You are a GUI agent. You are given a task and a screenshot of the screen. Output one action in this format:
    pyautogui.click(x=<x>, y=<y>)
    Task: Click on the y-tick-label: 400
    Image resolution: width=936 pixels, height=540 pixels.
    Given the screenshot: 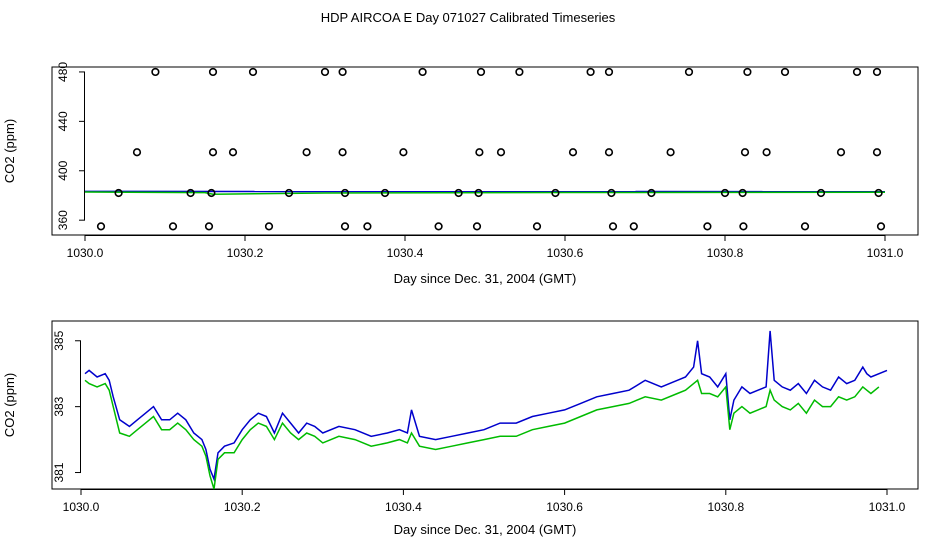 What is the action you would take?
    pyautogui.click(x=63, y=170)
    